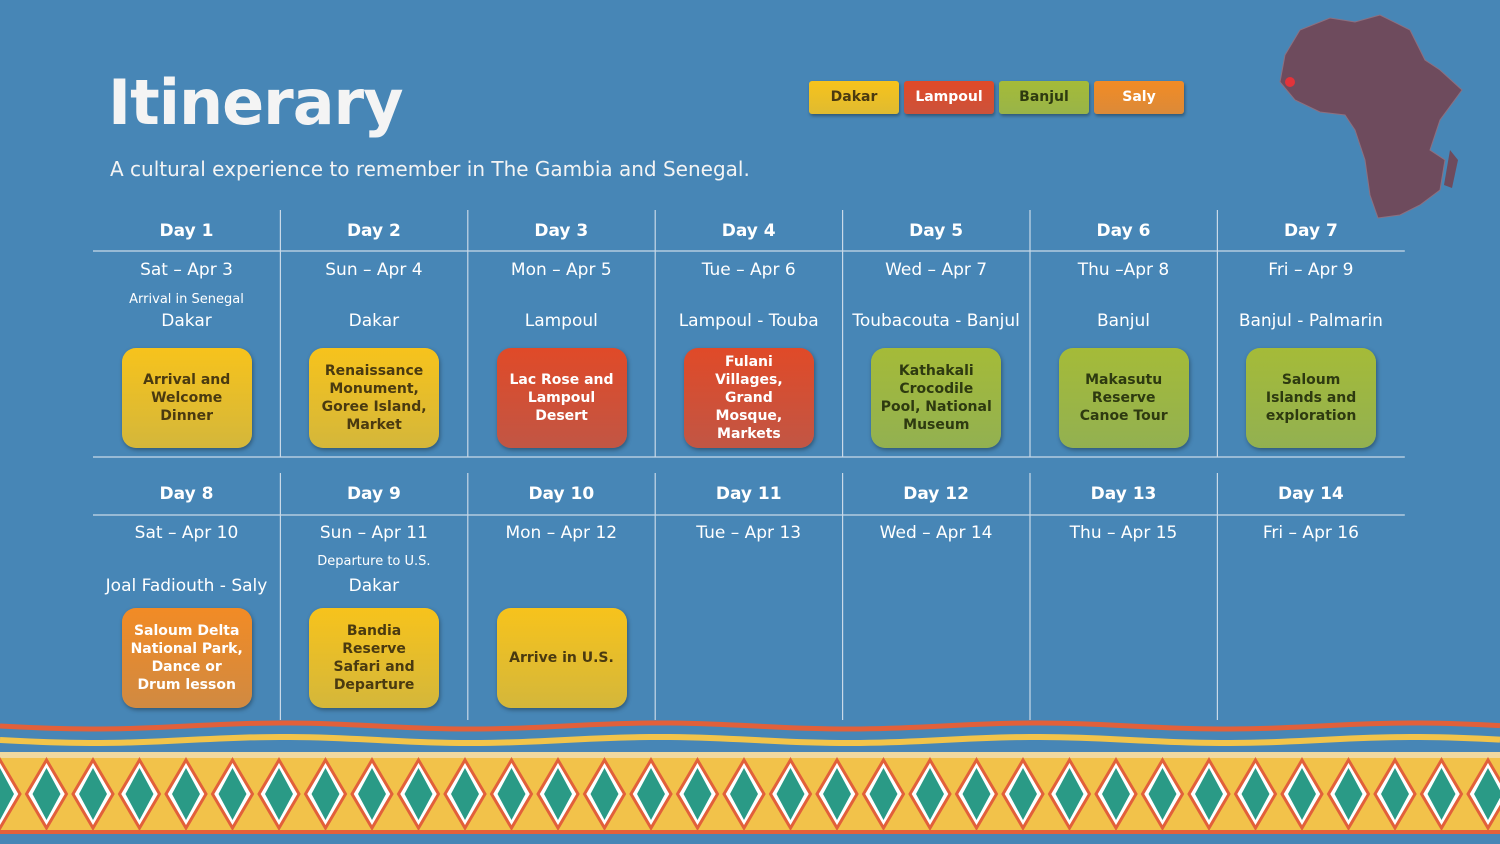 This screenshot has width=1500, height=844. Describe the element at coordinates (1123, 398) in the screenshot. I see `activity: Makasutu Reserve Canoe Tour` at that location.